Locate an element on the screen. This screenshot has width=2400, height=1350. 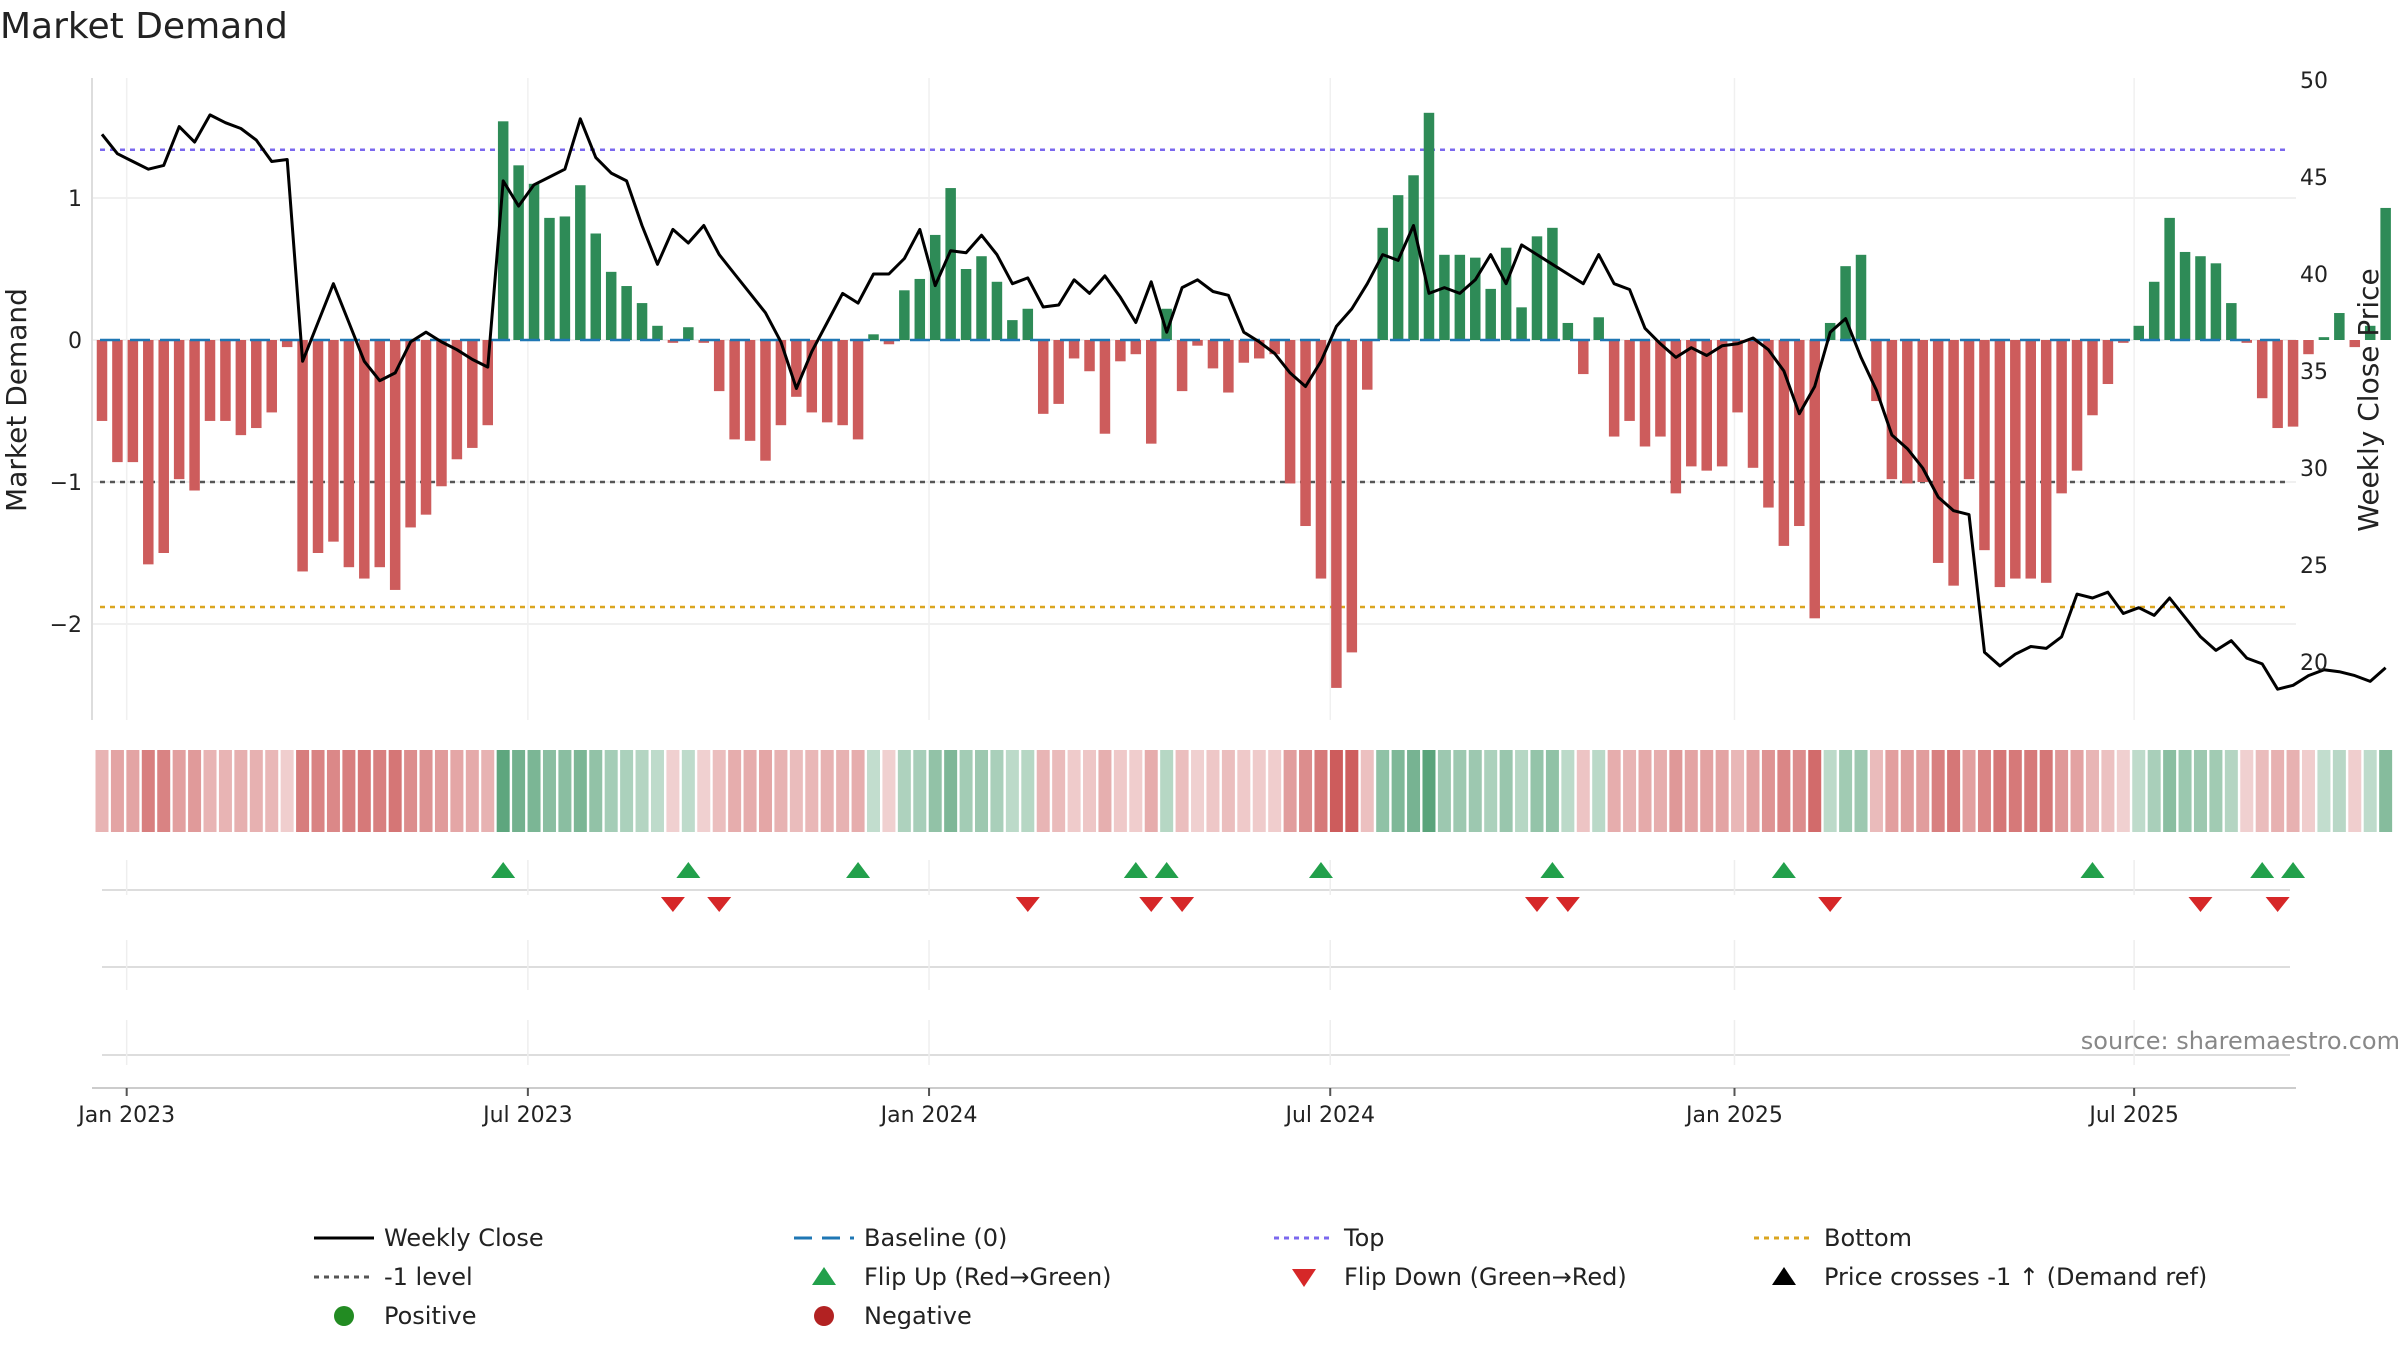
left-tick-label: 1 is located at coordinates (75, 199).